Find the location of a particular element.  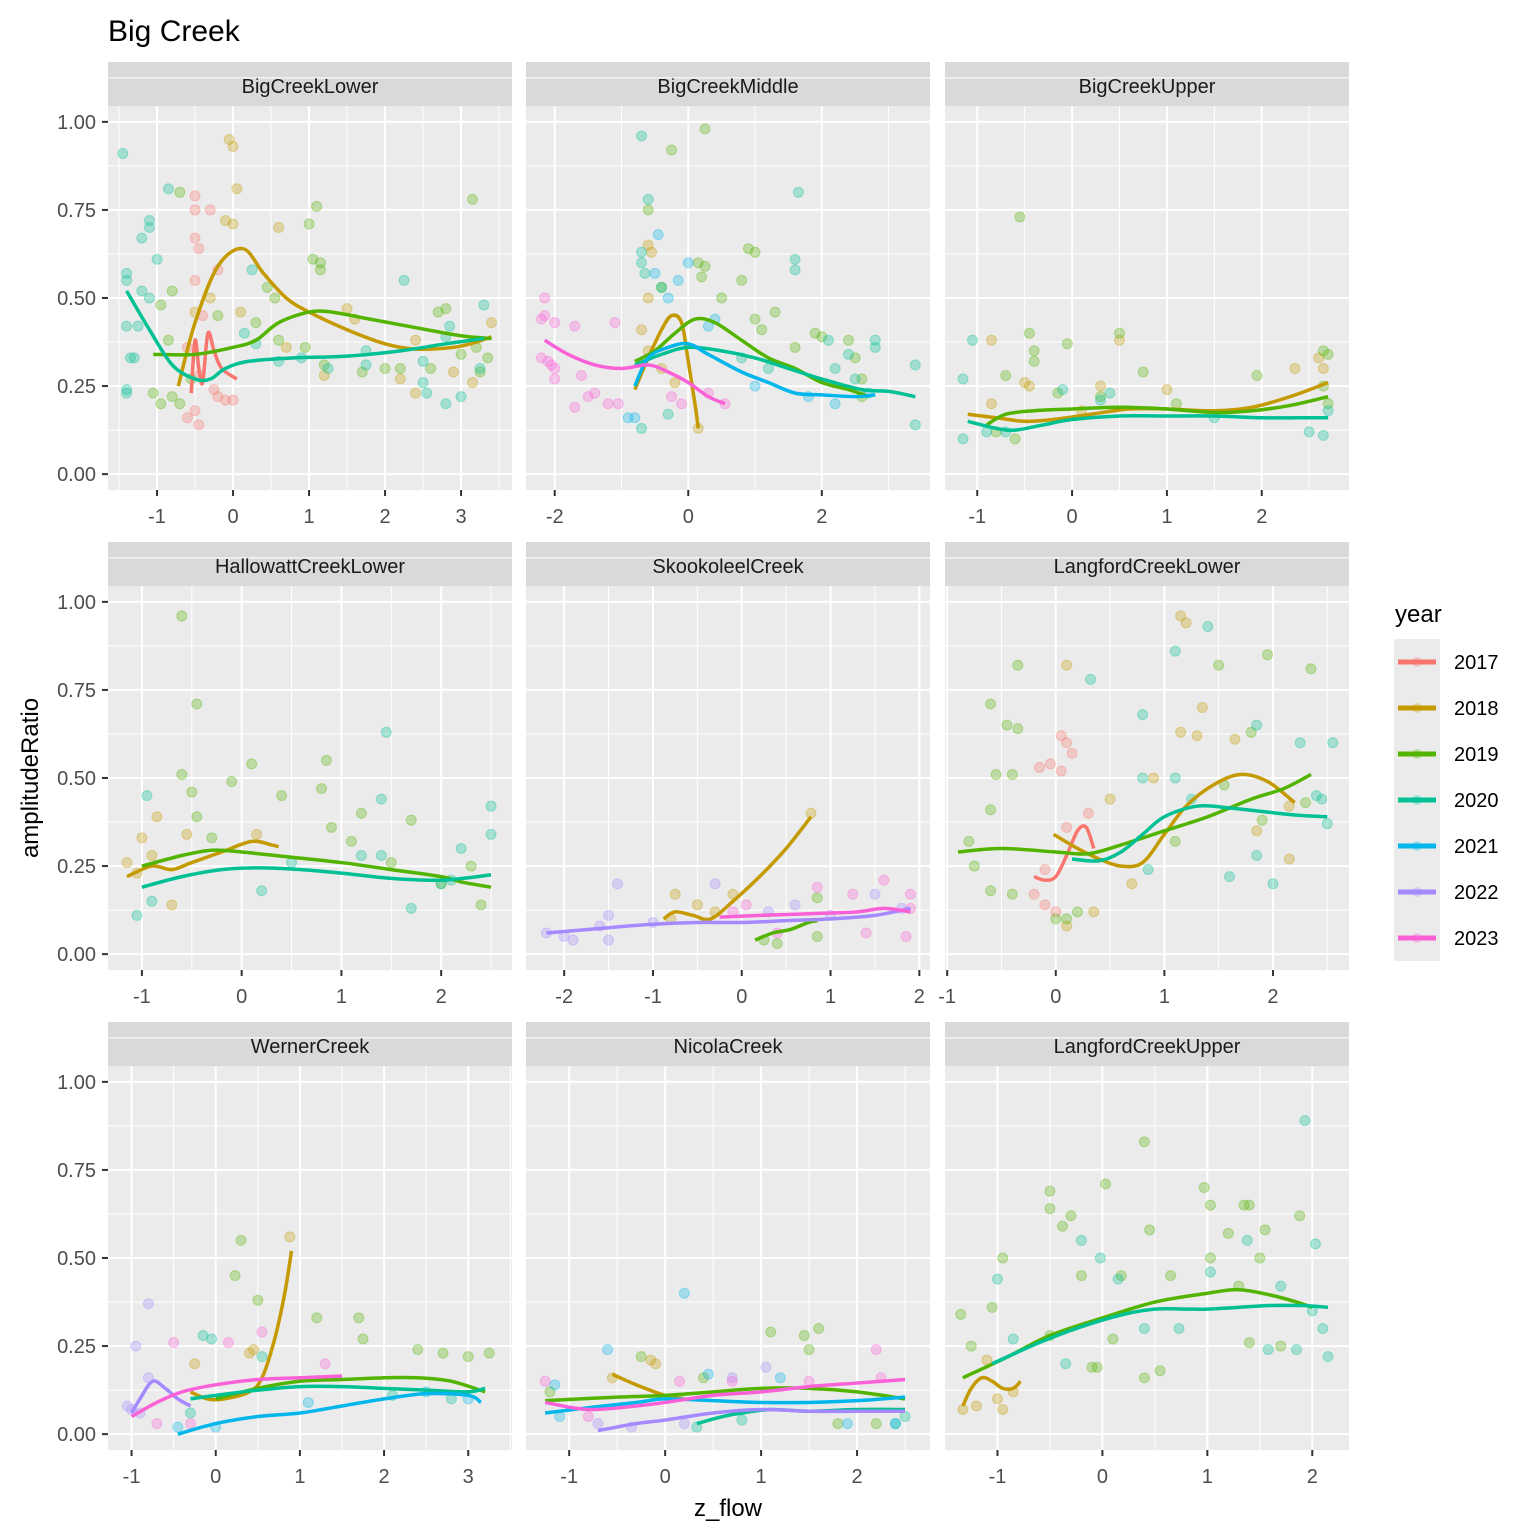

smooth-line-2018 is located at coordinates (203, 859).